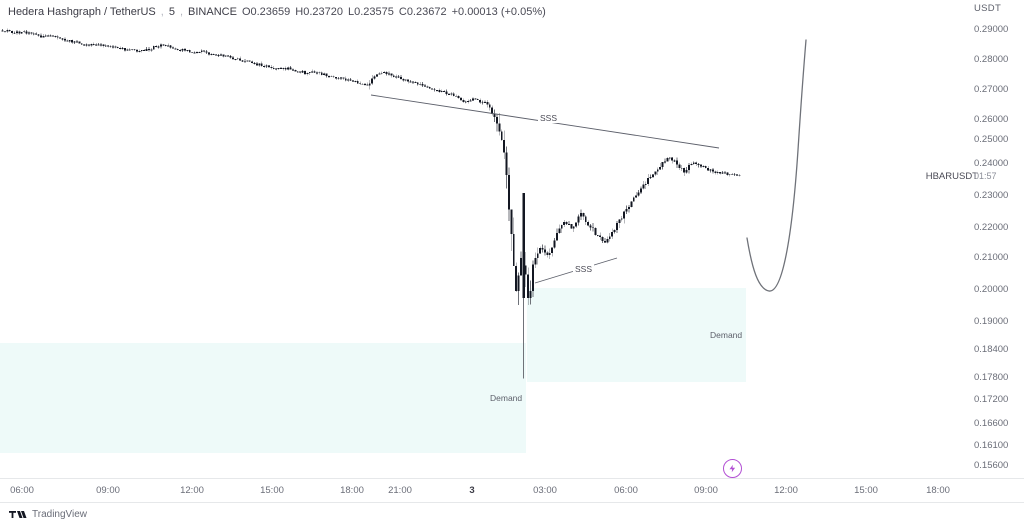  What do you see at coordinates (82, 12) in the screenshot?
I see `symbol-name: Hedera Hashgraph / TetherUS` at bounding box center [82, 12].